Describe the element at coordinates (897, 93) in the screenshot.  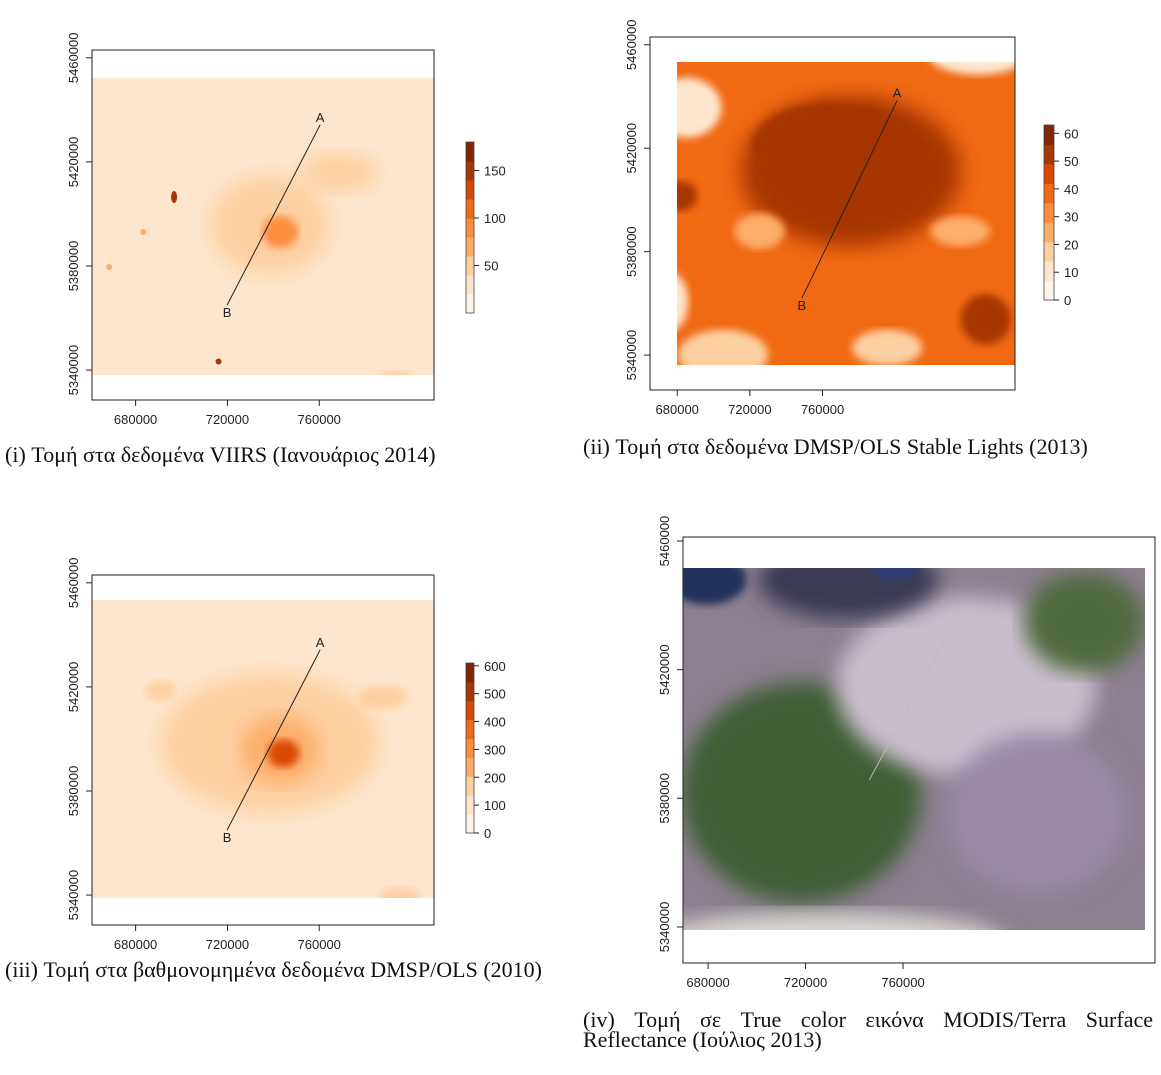
I see `transect-label: A` at that location.